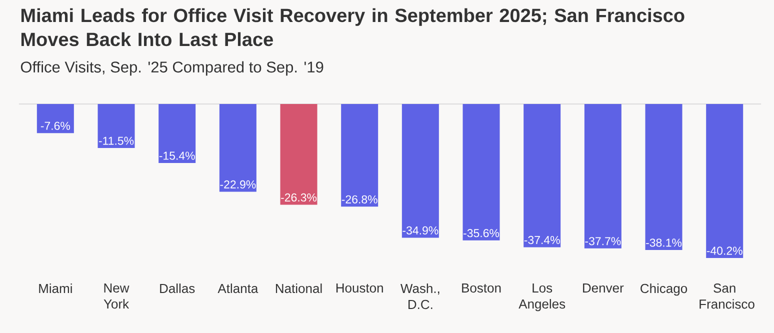 This screenshot has width=774, height=333. What do you see at coordinates (724, 250) in the screenshot?
I see `data-label: -40.2%` at bounding box center [724, 250].